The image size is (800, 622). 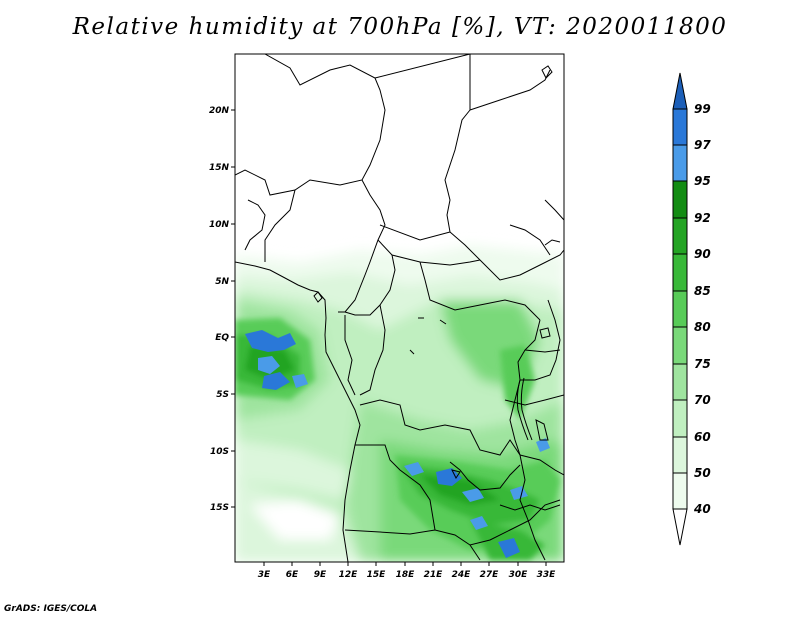 What do you see at coordinates (702, 400) in the screenshot?
I see `colorbar-label: 70` at bounding box center [702, 400].